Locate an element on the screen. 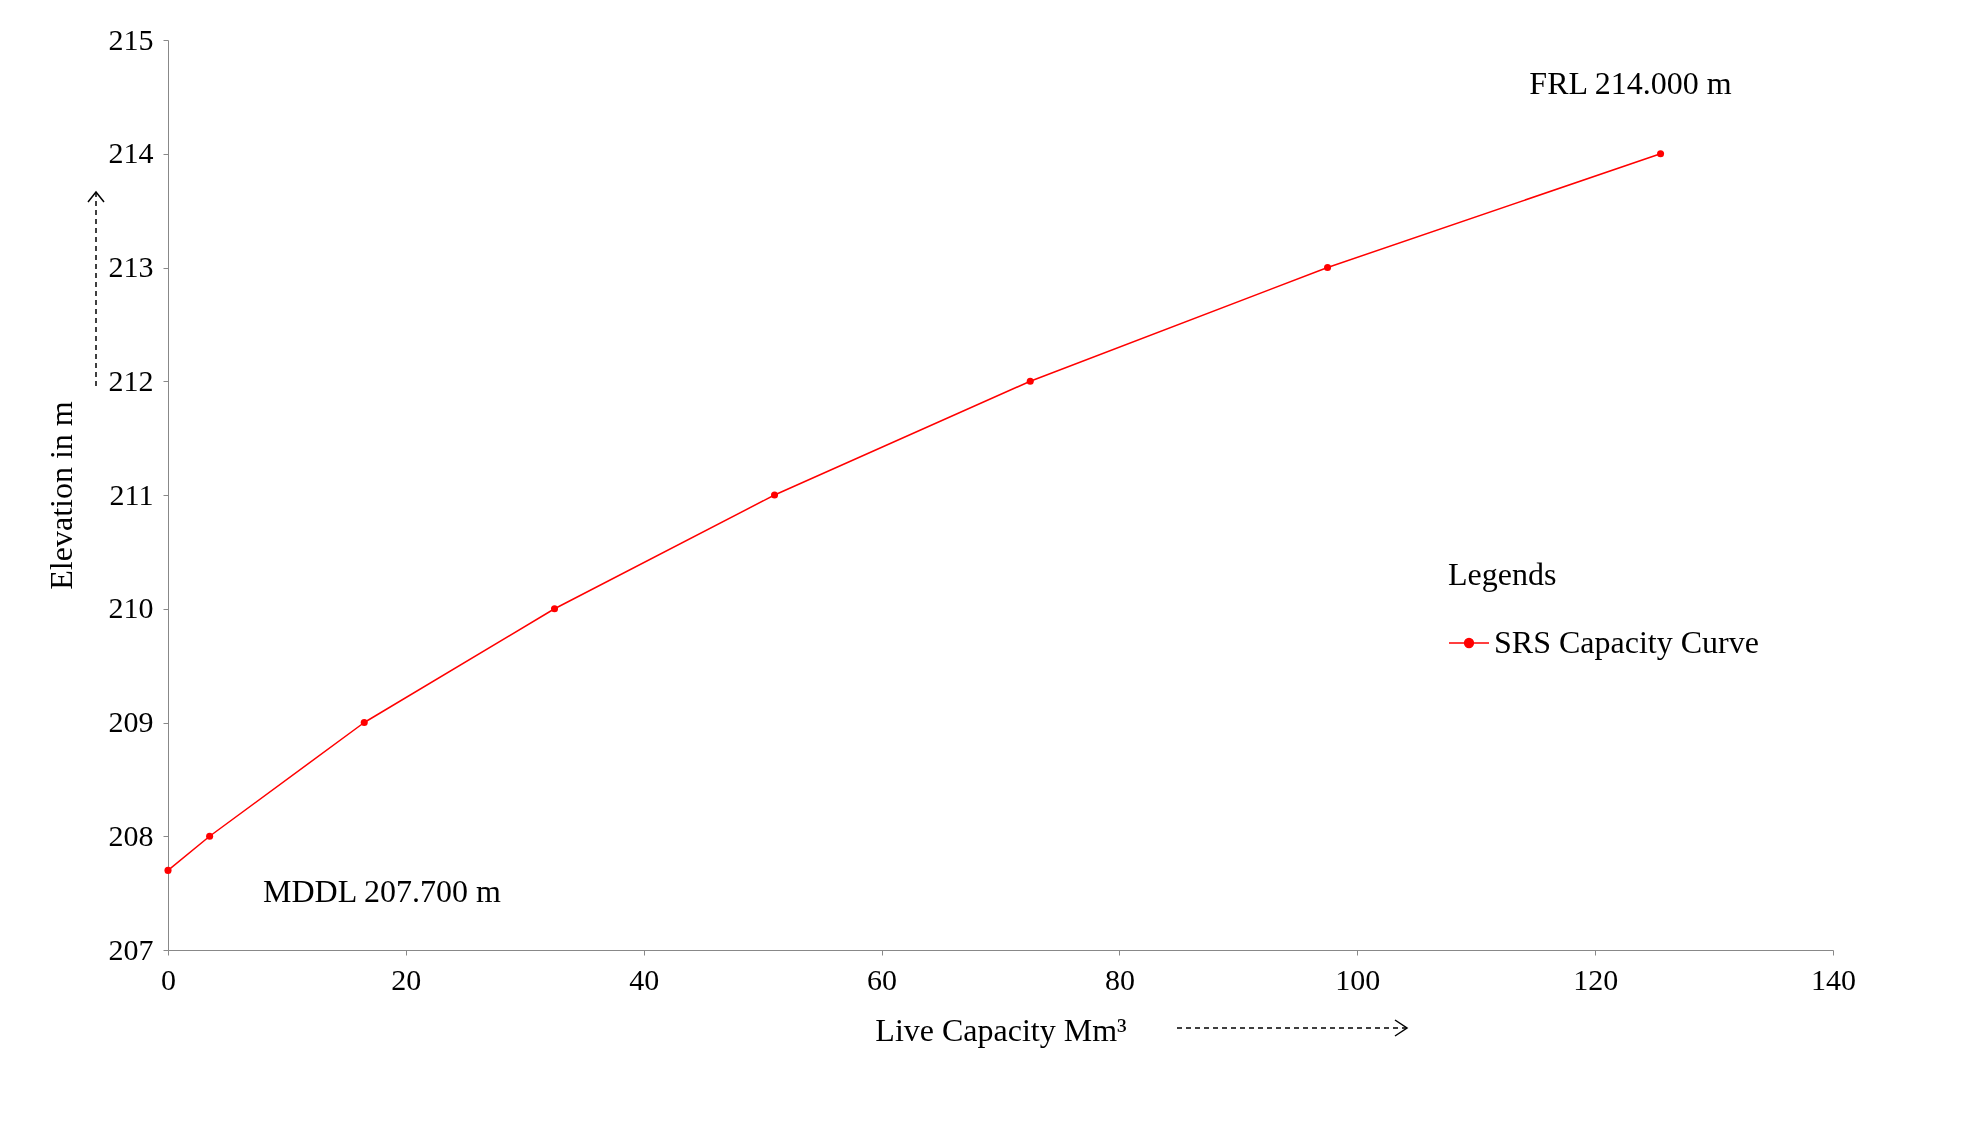 The image size is (1984, 1140). y-axis-title: Elevation in m is located at coordinates (60, 495).